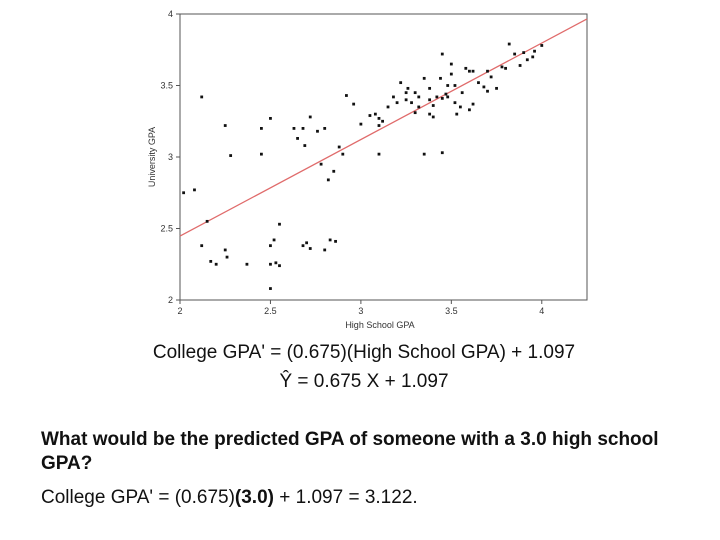  Describe the element at coordinates (166, 86) in the screenshot. I see `y-tick-label: 3.5` at that location.